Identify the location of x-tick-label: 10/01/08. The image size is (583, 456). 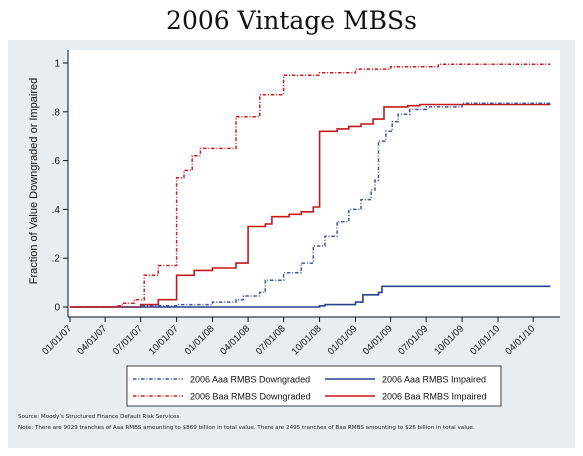
(307, 340).